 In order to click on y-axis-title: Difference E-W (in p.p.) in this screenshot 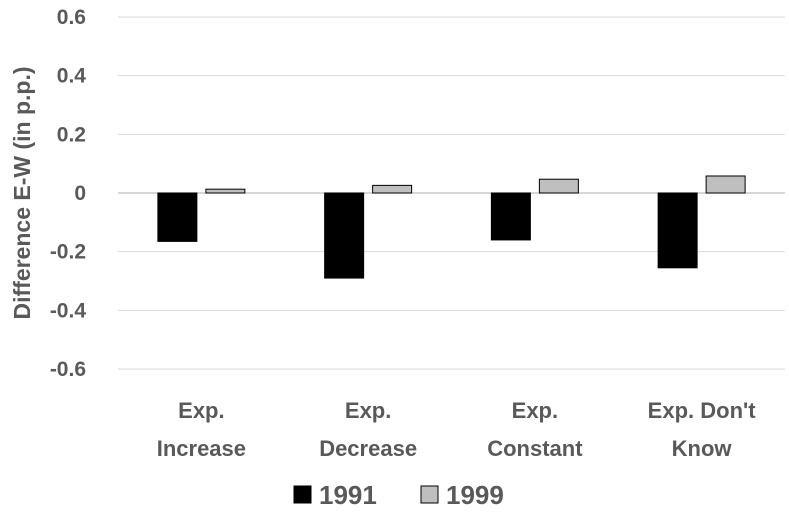, I will do `click(22, 193)`.